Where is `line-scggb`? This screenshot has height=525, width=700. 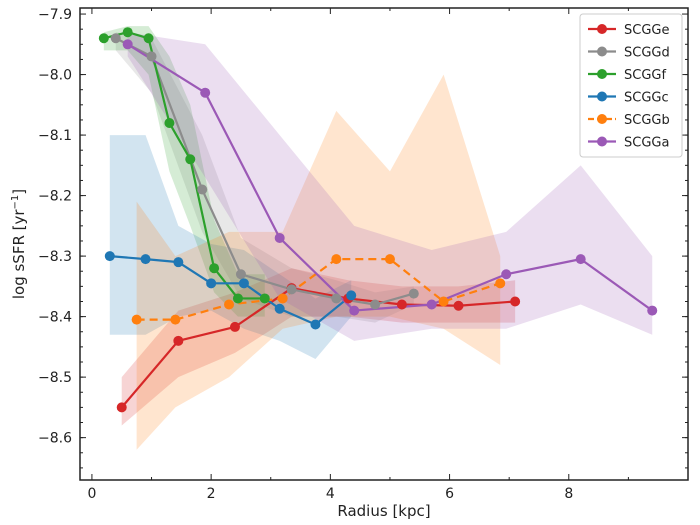 line-scggb is located at coordinates (318, 289).